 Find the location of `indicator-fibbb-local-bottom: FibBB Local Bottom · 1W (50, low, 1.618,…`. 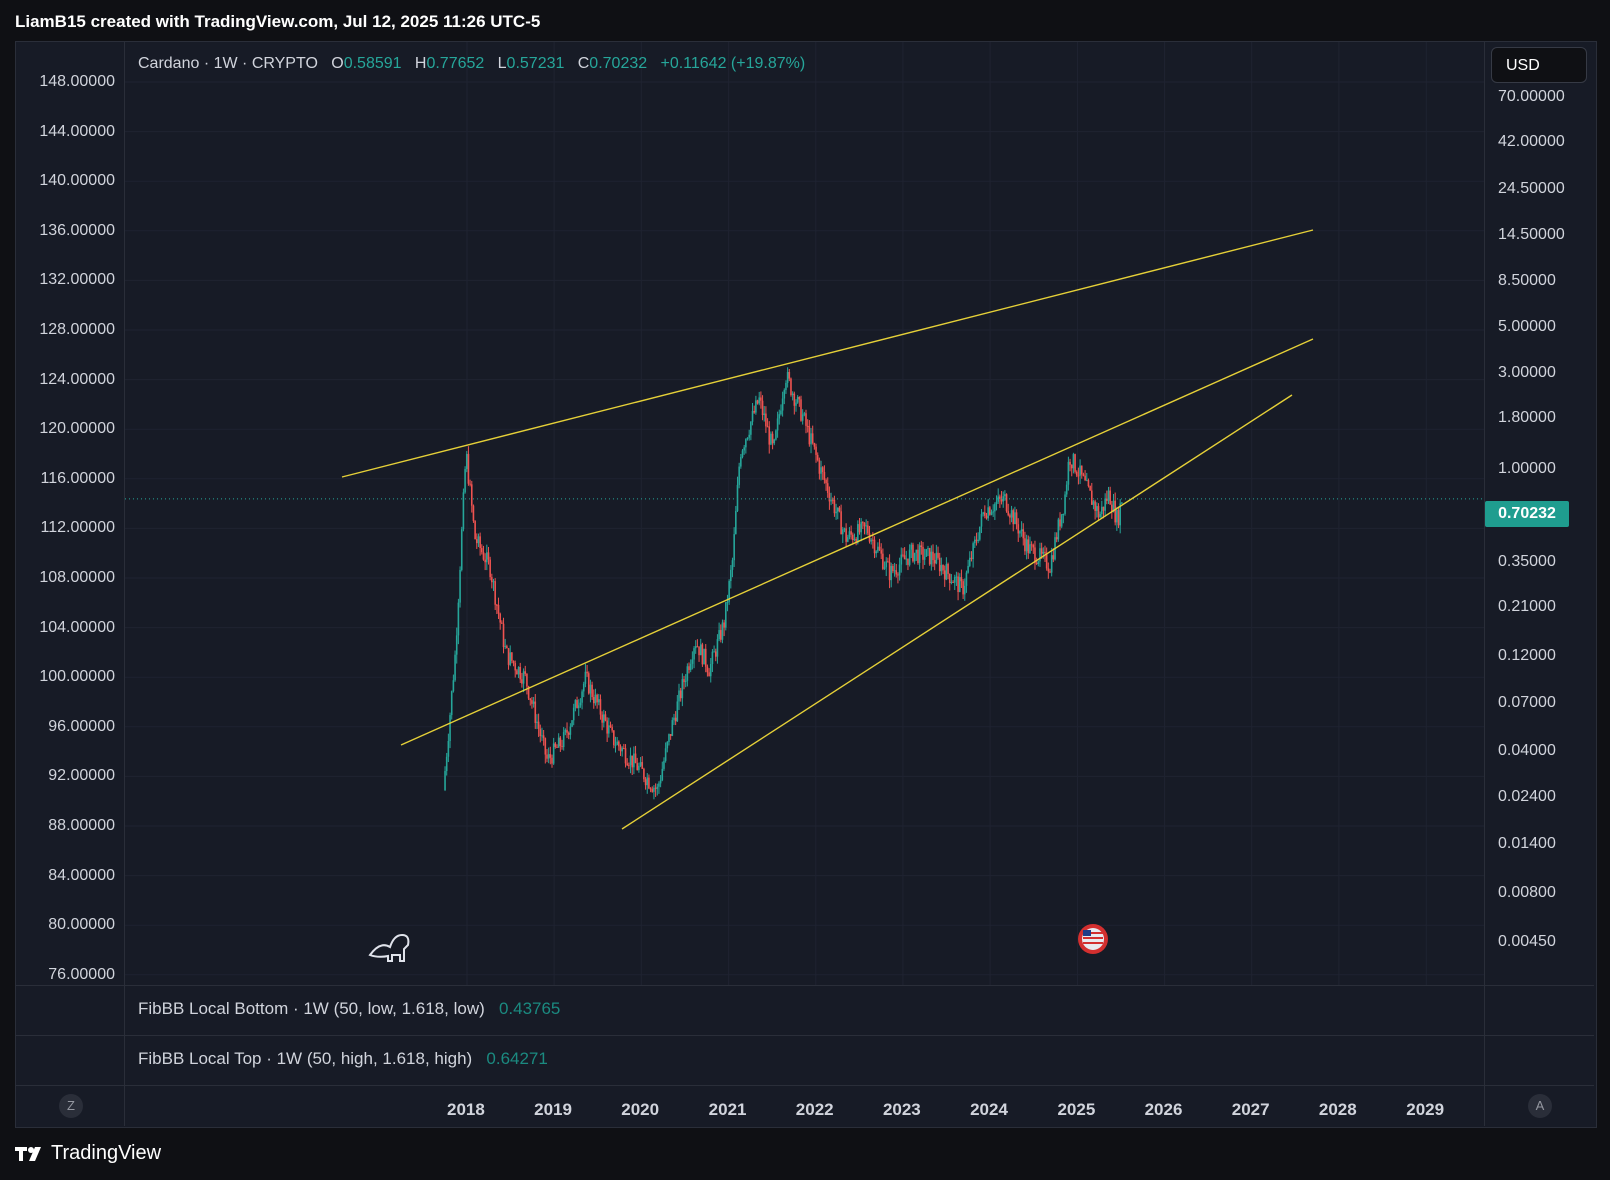

indicator-fibbb-local-bottom: FibBB Local Bottom · 1W (50, low, 1.618,… is located at coordinates (349, 1009).